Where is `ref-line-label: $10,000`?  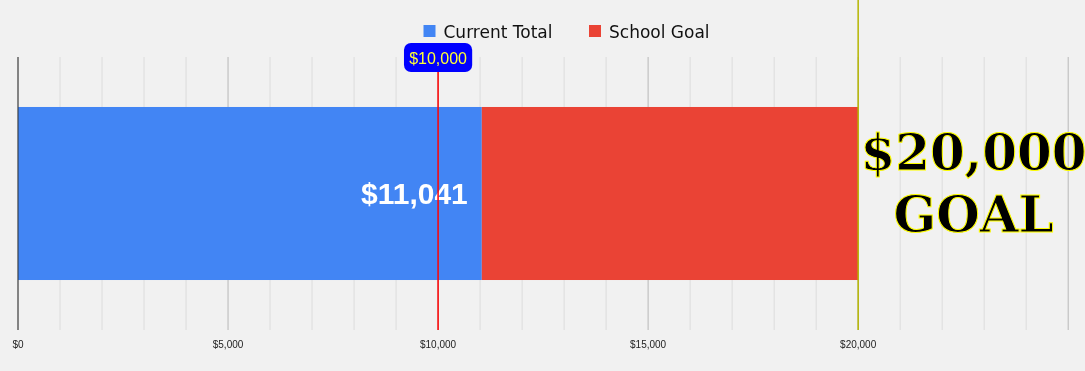
ref-line-label: $10,000 is located at coordinates (438, 58).